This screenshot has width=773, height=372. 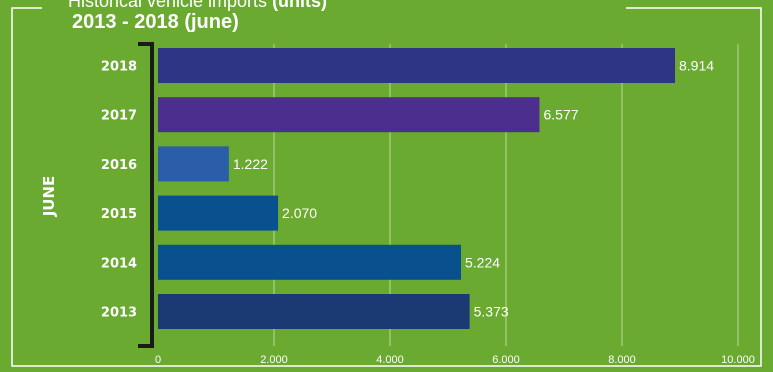 What do you see at coordinates (146, 195) in the screenshot?
I see `category-bracket` at bounding box center [146, 195].